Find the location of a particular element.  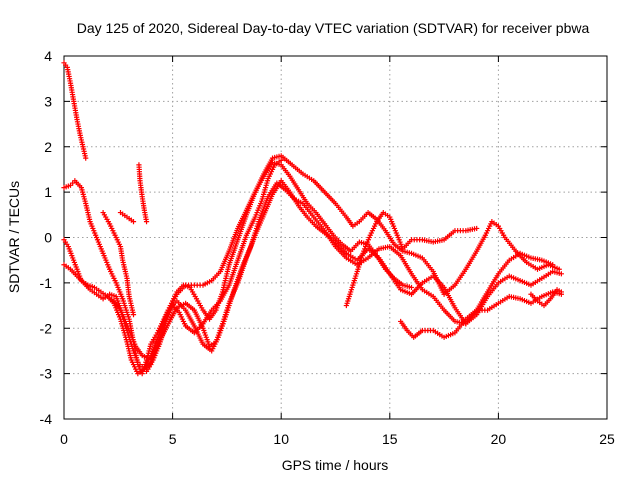

y-tick-label: 3 is located at coordinates (48, 101).